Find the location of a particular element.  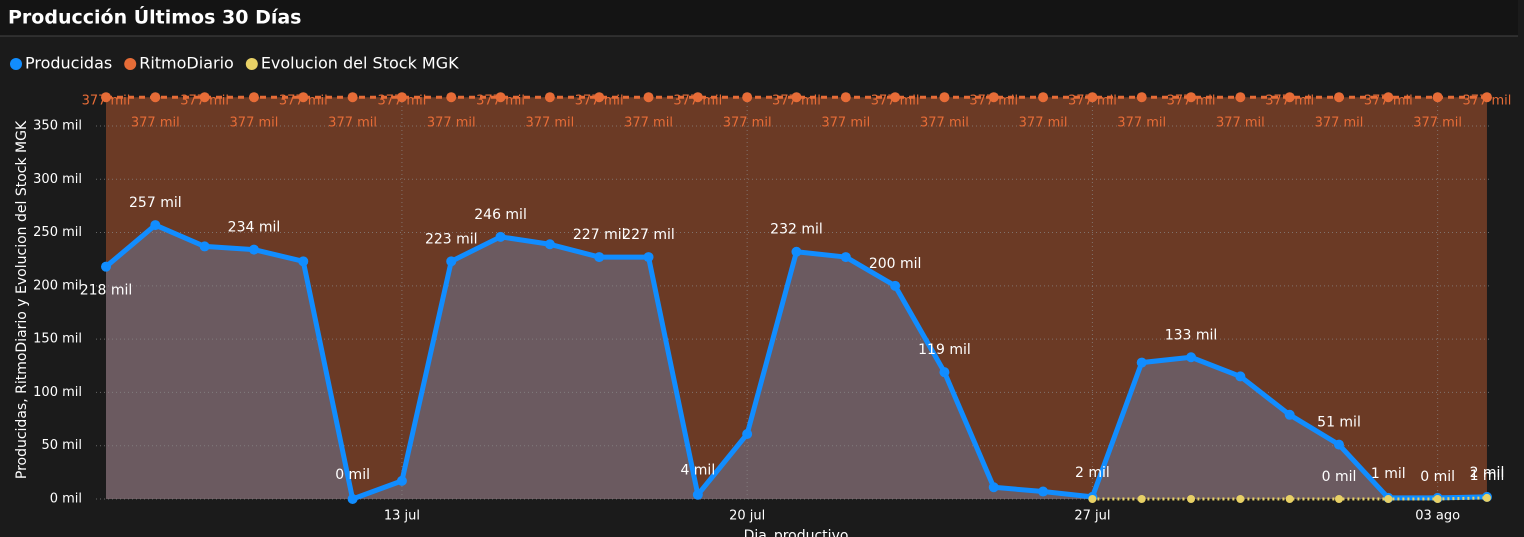

data-label: 234 mil is located at coordinates (254, 228).